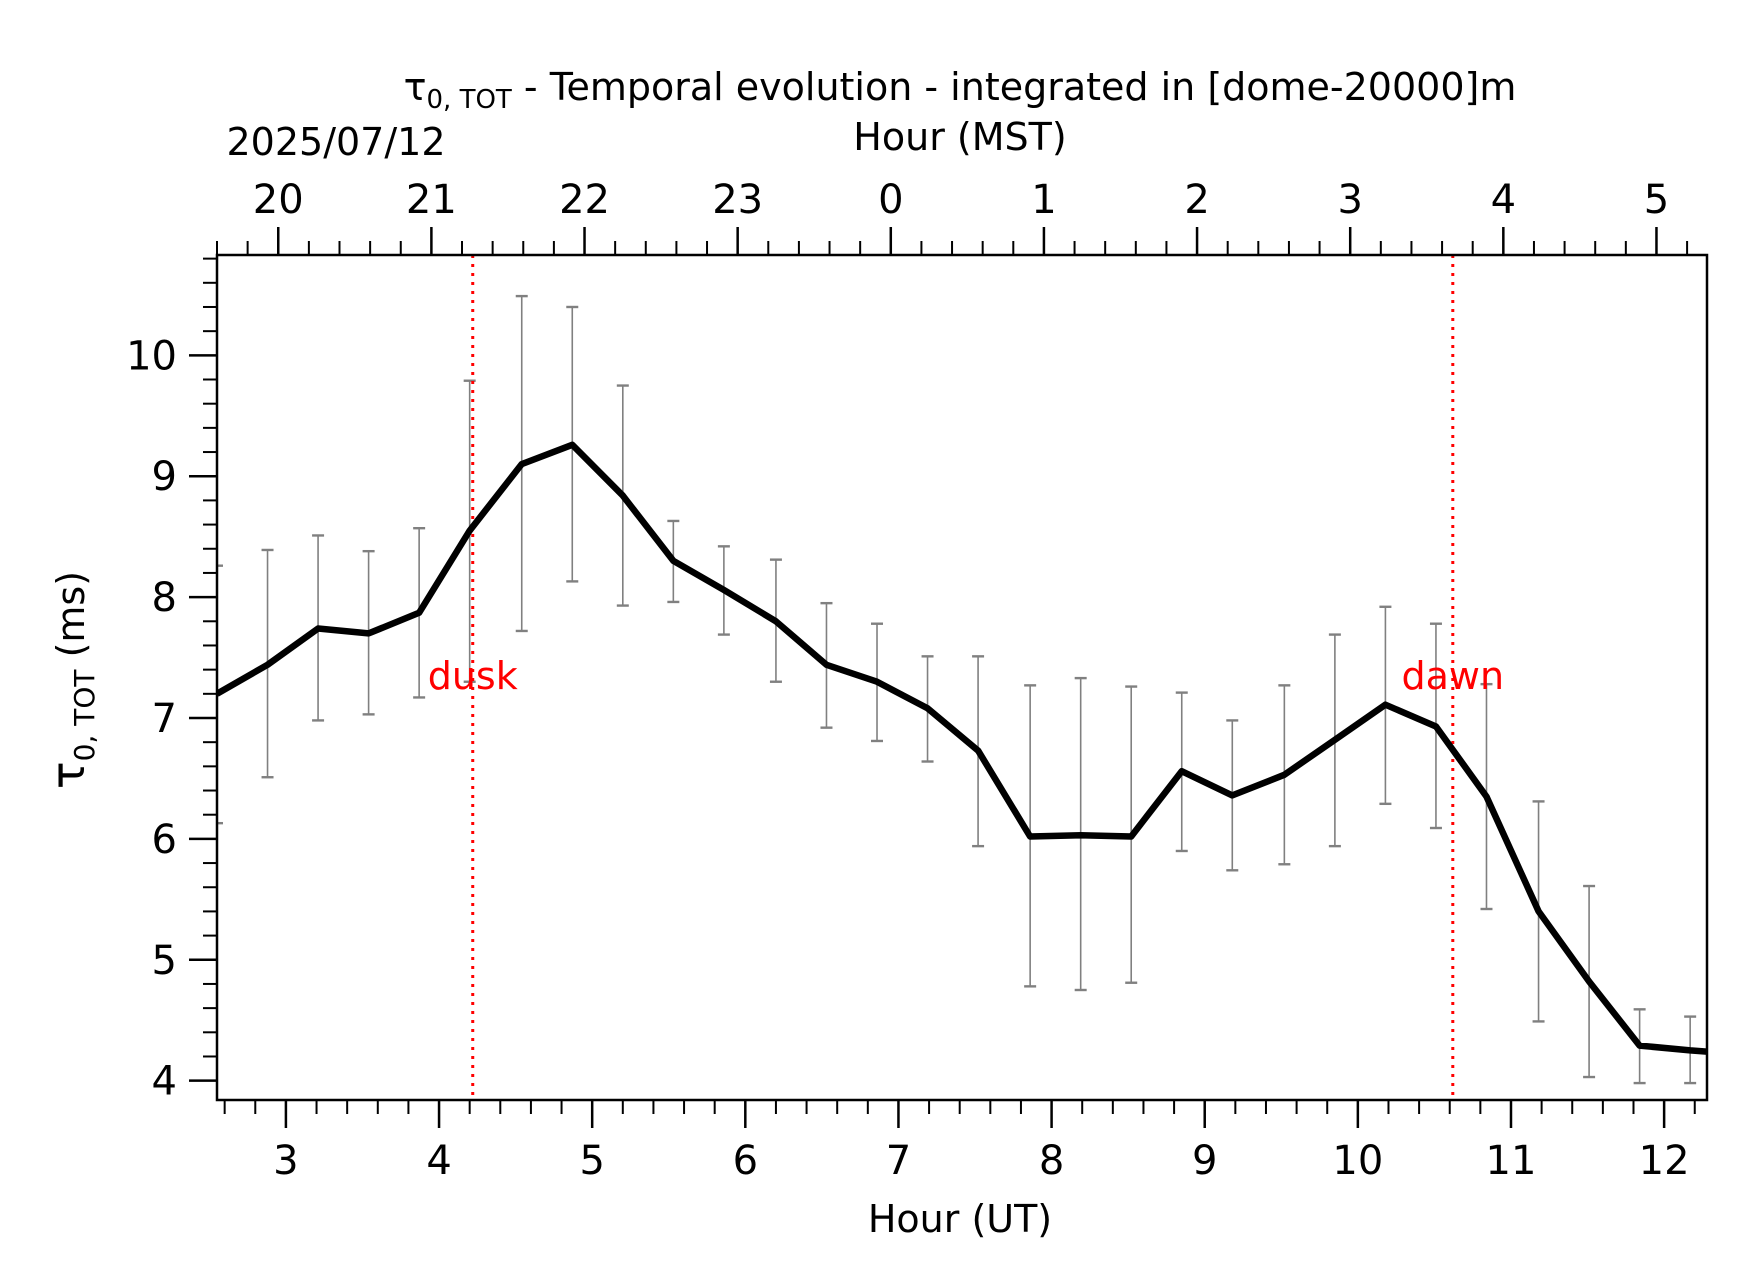 This screenshot has height=1282, width=1742. What do you see at coordinates (164, 719) in the screenshot?
I see `y-tick-label: 7` at bounding box center [164, 719].